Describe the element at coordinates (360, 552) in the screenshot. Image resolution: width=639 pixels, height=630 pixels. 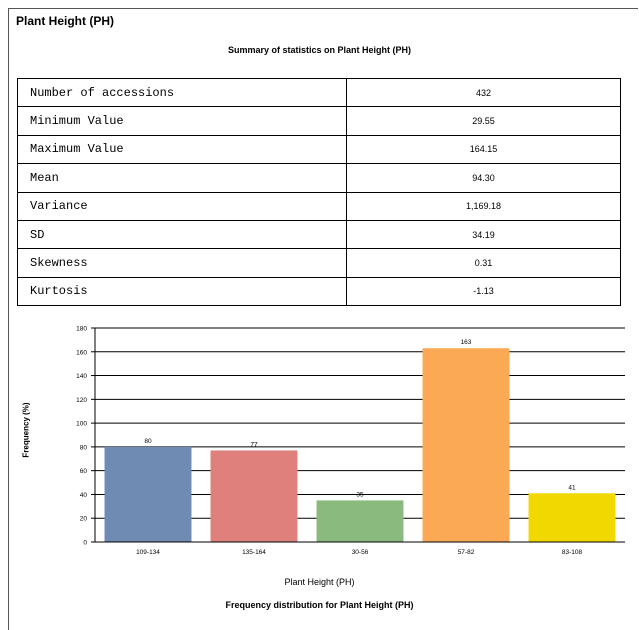
I see `x-tick-label: 30-56` at that location.